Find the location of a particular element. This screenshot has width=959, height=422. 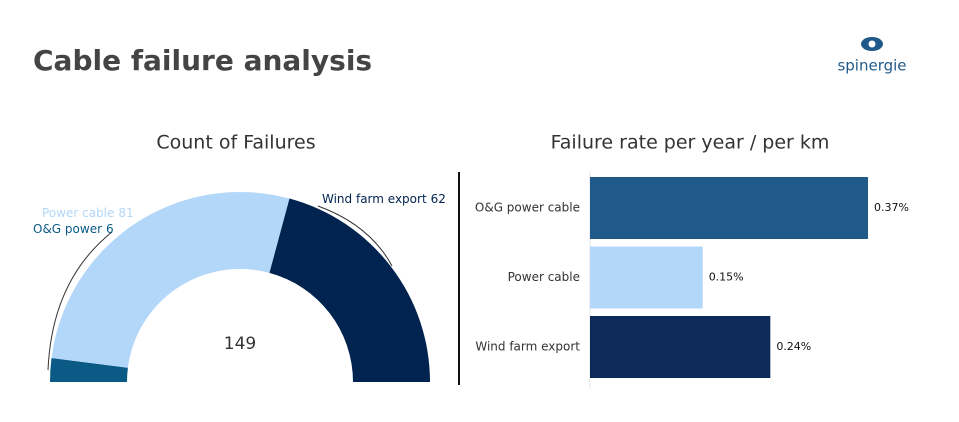

label-value: 81 is located at coordinates (125, 213).